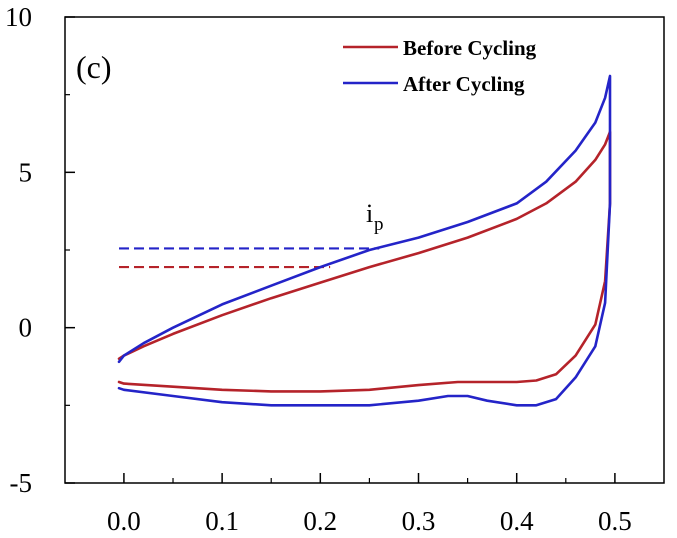 The image size is (677, 538). Describe the element at coordinates (26, 172) in the screenshot. I see `y-tick-label: 5` at that location.